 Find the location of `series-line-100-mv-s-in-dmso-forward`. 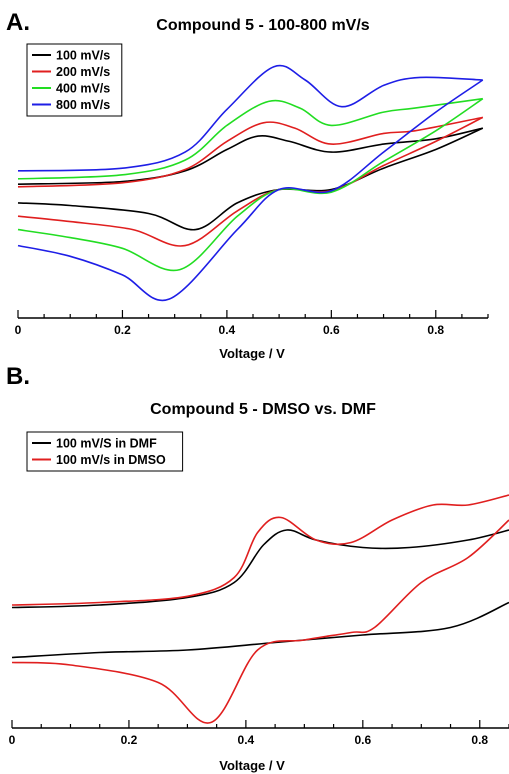

series-line-100-mv-s-in-dmso-forward is located at coordinates (260, 550).